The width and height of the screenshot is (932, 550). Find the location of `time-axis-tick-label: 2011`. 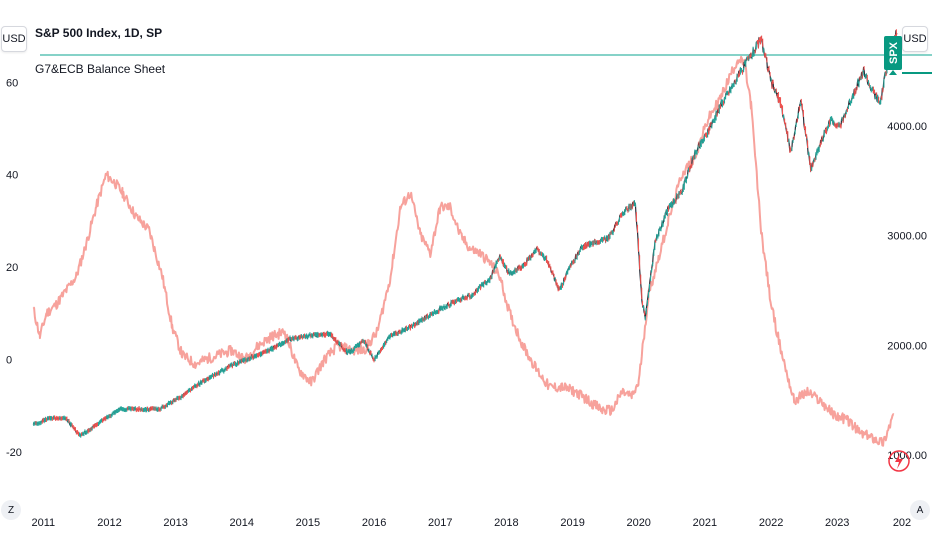

time-axis-tick-label: 2011 is located at coordinates (43, 523).